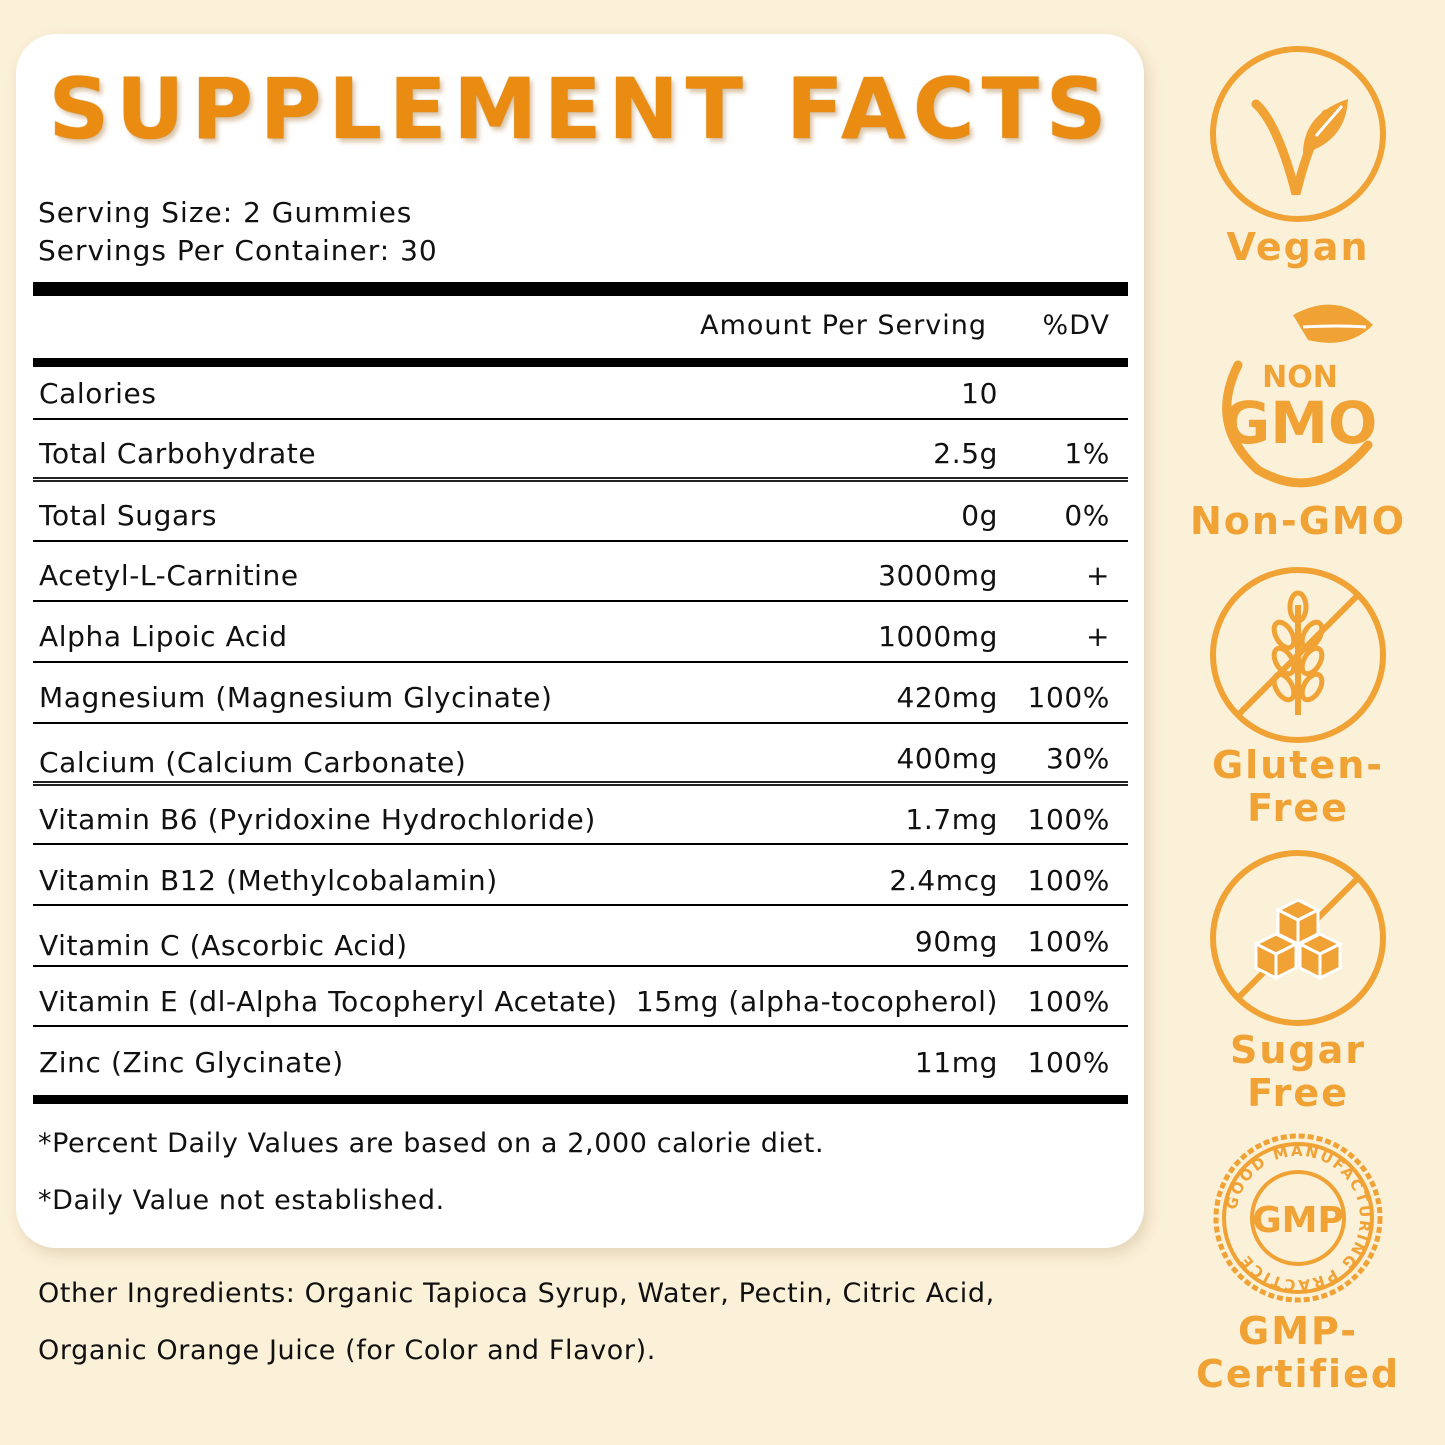  Describe the element at coordinates (163, 636) in the screenshot. I see `nutrient-name: Alpha Lipoic Acid` at that location.